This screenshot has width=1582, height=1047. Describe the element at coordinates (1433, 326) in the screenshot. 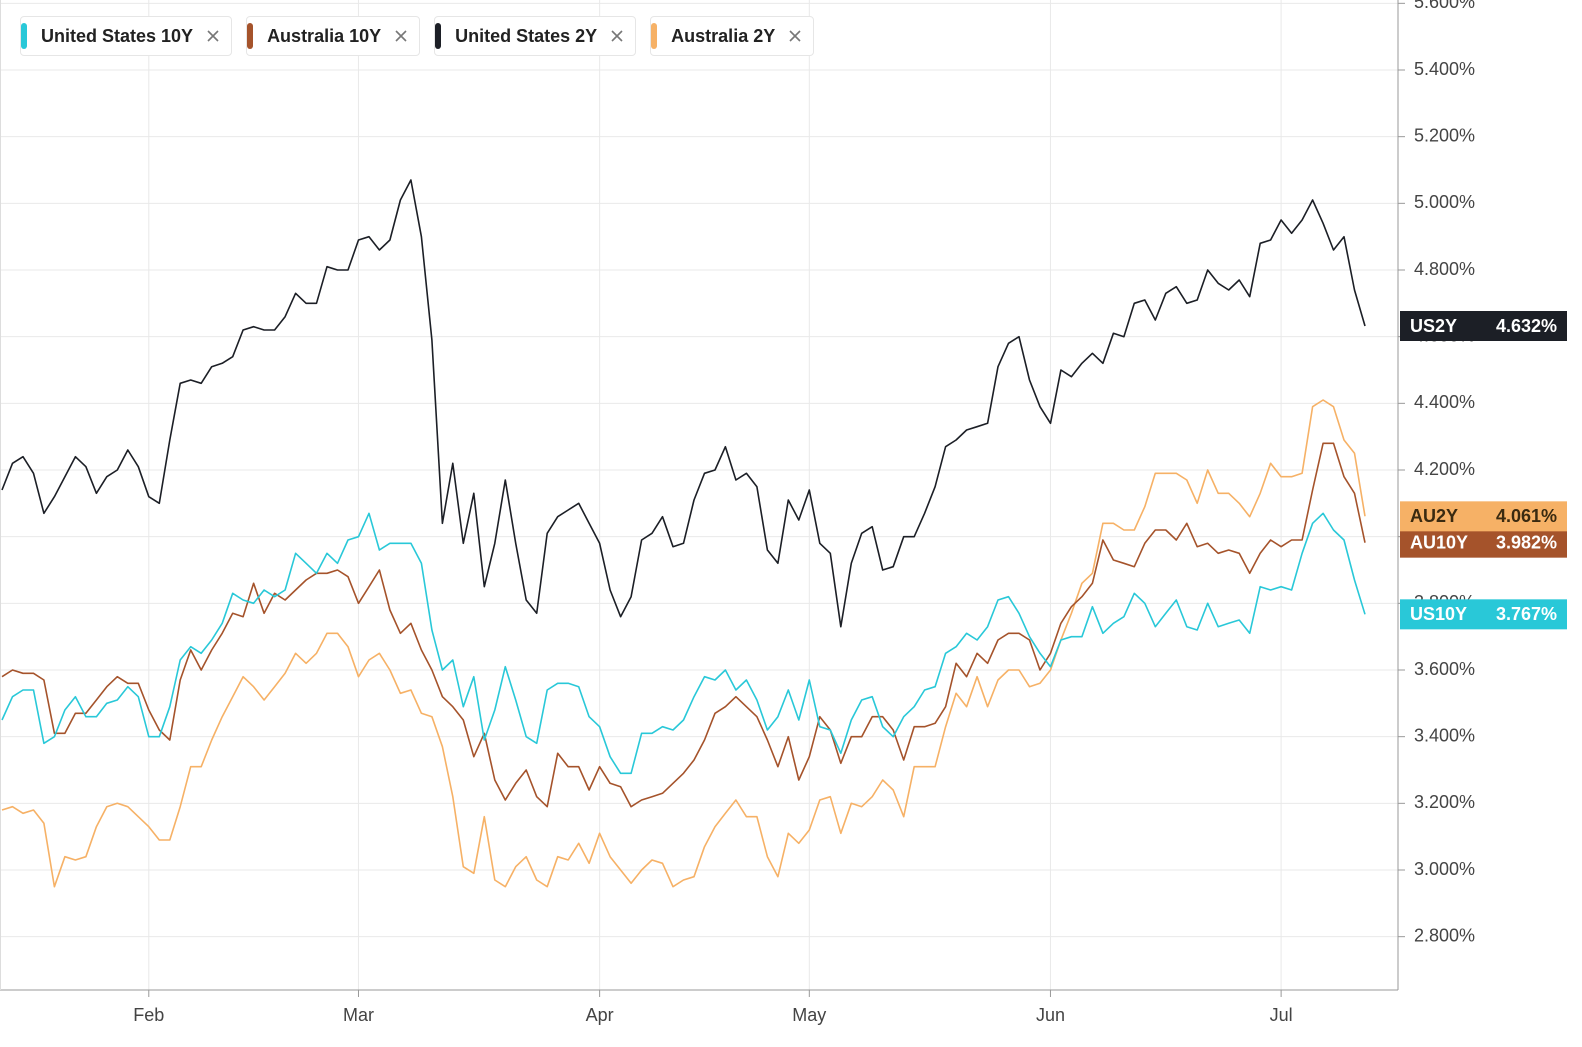

I see `end-badge-name: US2Y` at that location.